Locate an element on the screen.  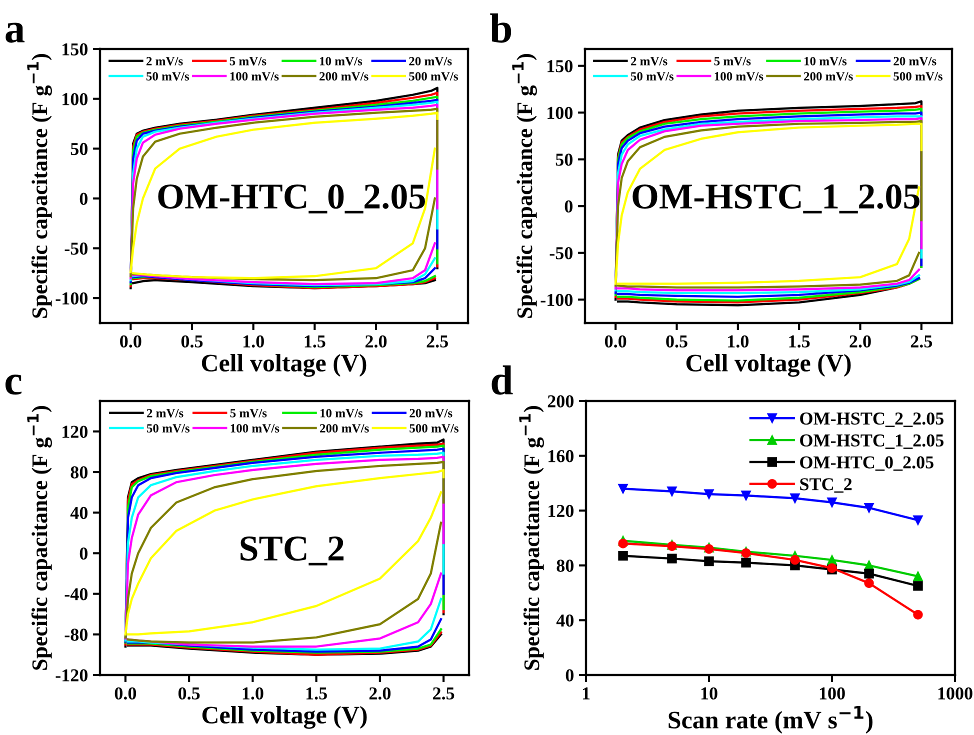
y-tick-label: -40 is located at coordinates (76, 594).